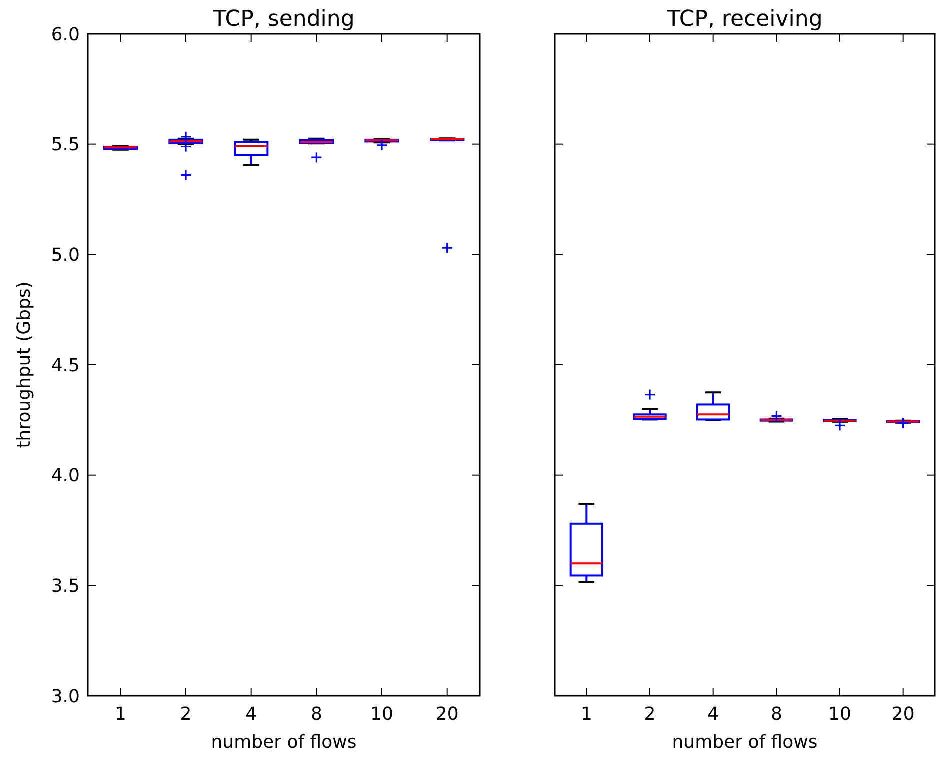  I want to click on y-tick-label: 5.5, so click(65, 145).